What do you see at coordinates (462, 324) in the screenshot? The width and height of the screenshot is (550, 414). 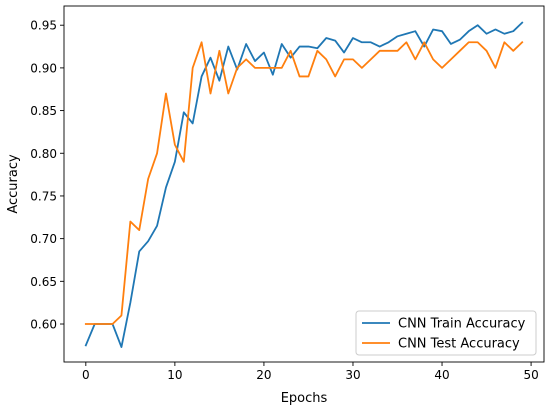 I see `legend-label-train: CNN Train Accuracy` at bounding box center [462, 324].